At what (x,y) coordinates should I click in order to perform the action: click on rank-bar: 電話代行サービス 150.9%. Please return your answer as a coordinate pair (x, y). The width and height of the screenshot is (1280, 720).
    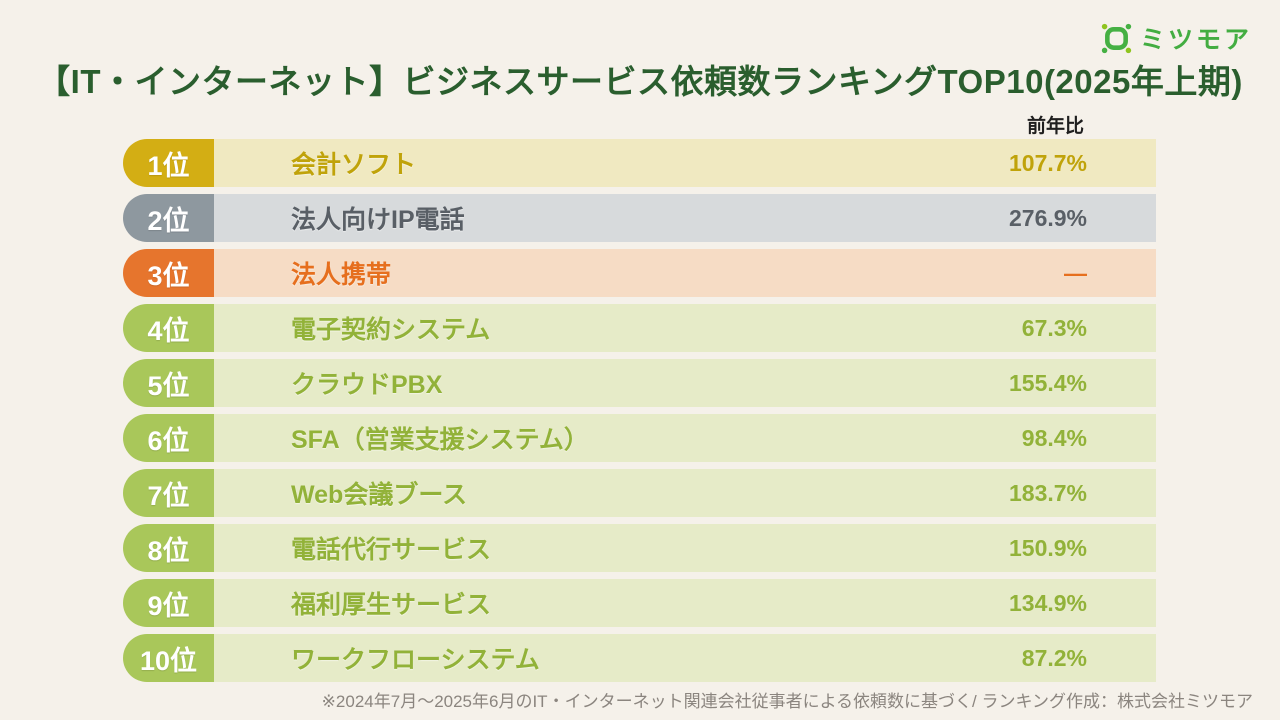
    Looking at the image, I should click on (685, 548).